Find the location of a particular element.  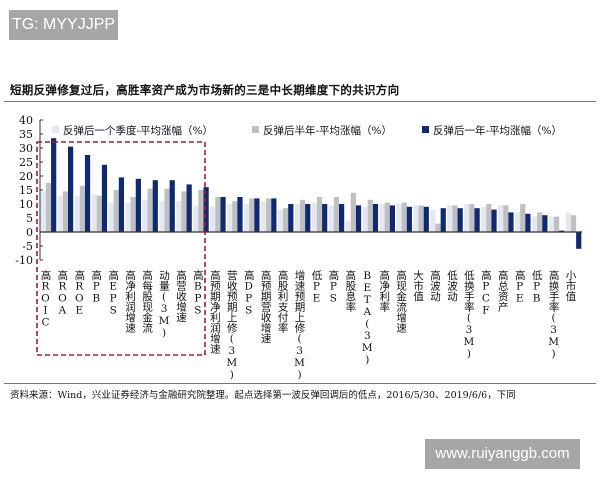

y-tick-label: 15 is located at coordinates (26, 190).